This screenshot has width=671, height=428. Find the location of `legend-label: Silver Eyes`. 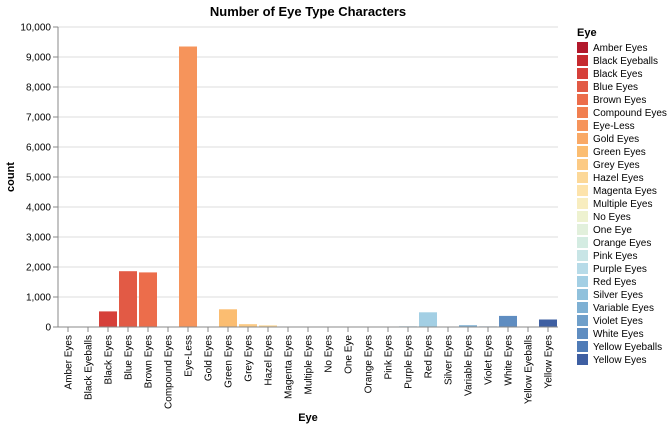

legend-label: Silver Eyes is located at coordinates (618, 295).